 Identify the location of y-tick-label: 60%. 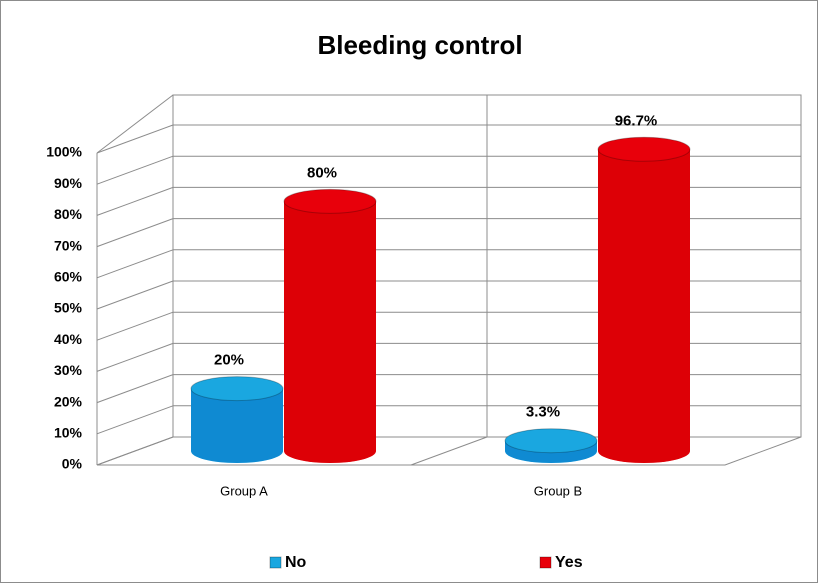
(68, 277).